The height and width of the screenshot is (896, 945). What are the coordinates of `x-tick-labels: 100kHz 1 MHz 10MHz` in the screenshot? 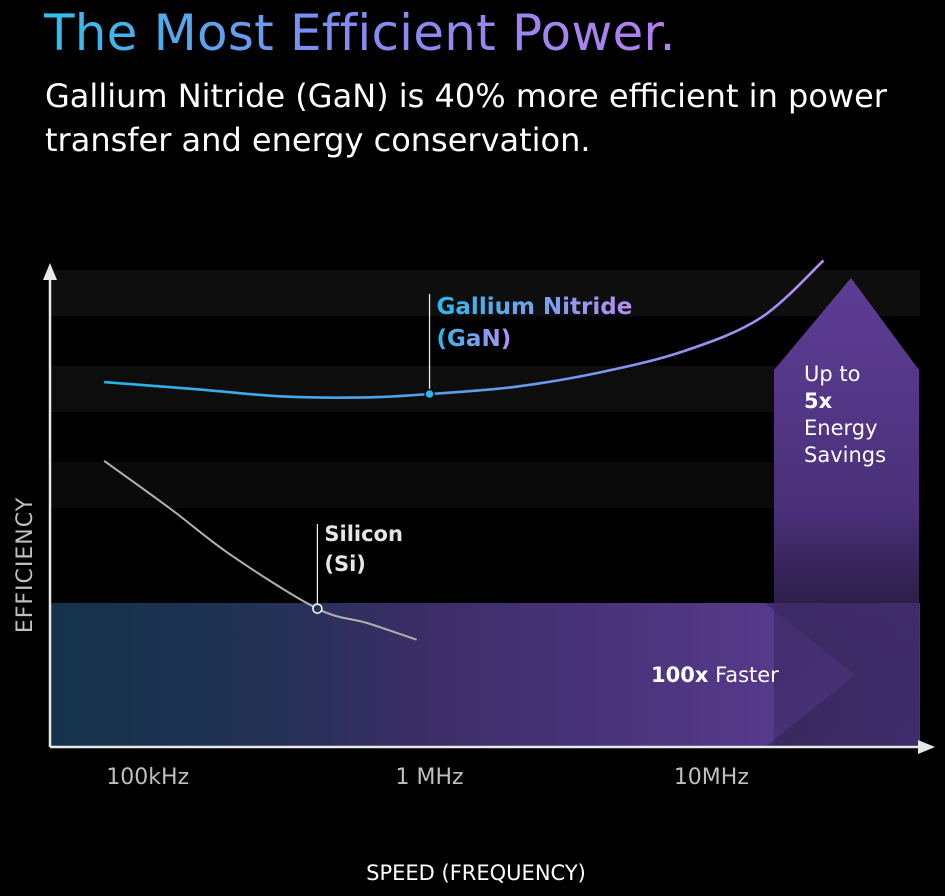 It's located at (427, 777).